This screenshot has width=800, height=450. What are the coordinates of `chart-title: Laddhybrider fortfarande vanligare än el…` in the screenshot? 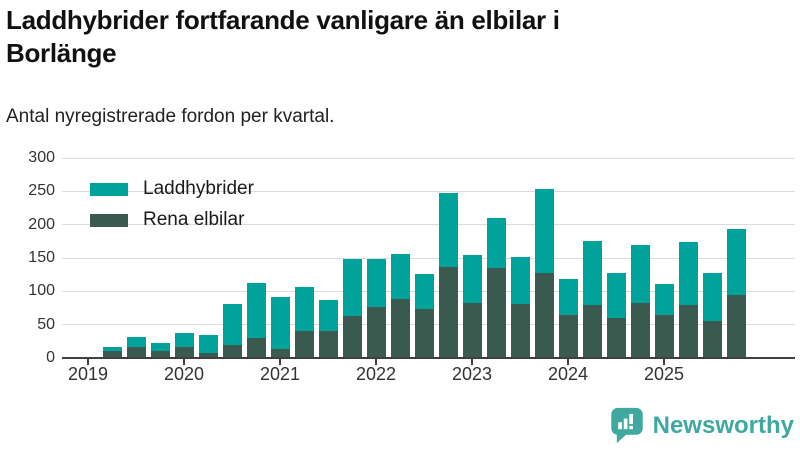 It's located at (283, 36).